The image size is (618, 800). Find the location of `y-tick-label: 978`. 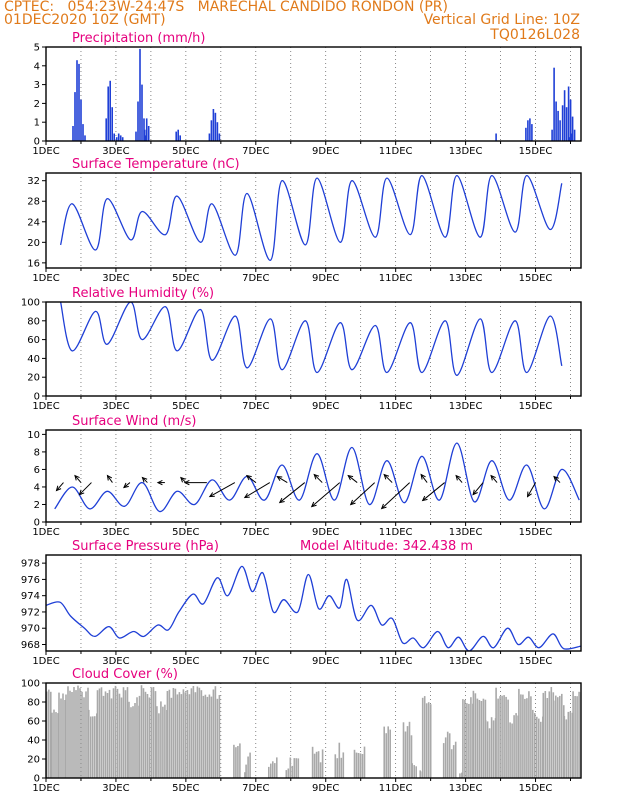

y-tick-label: 978 is located at coordinates (30, 564).